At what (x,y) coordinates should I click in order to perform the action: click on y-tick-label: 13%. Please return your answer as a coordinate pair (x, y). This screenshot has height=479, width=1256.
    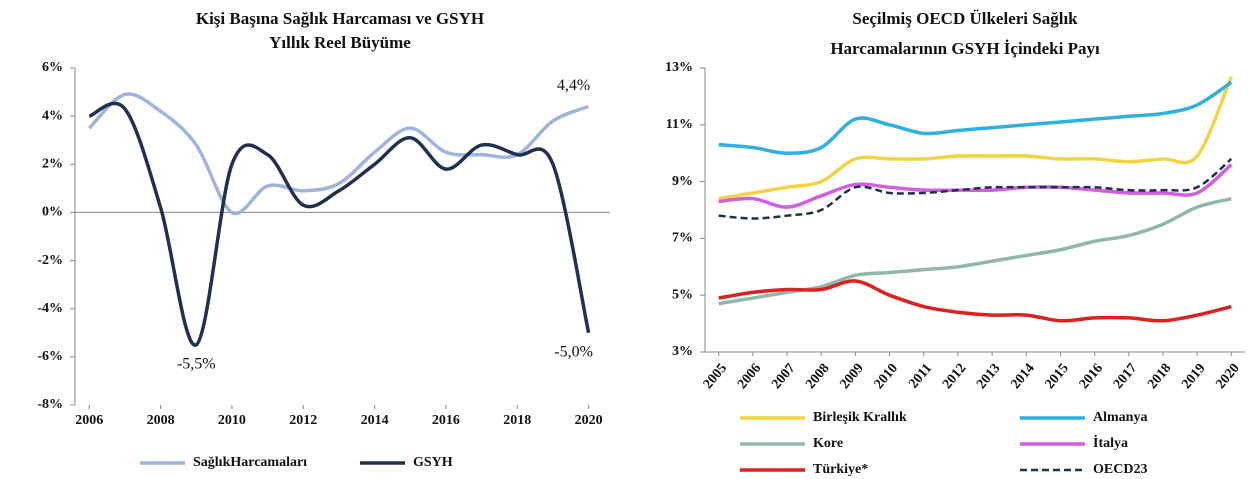
    Looking at the image, I should click on (679, 67).